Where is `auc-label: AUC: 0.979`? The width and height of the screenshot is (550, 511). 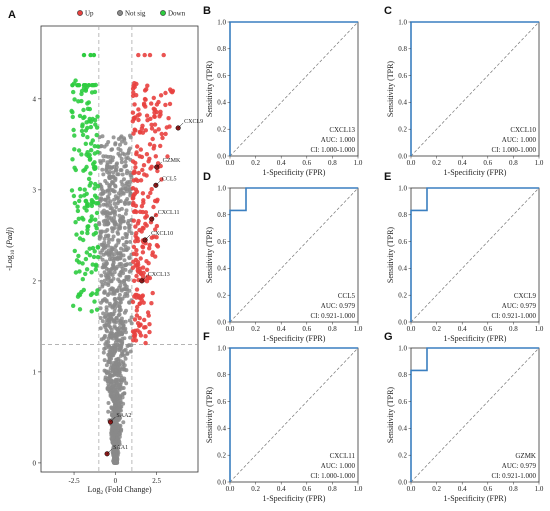
auc-label: AUC: 0.979 is located at coordinates (338, 306).